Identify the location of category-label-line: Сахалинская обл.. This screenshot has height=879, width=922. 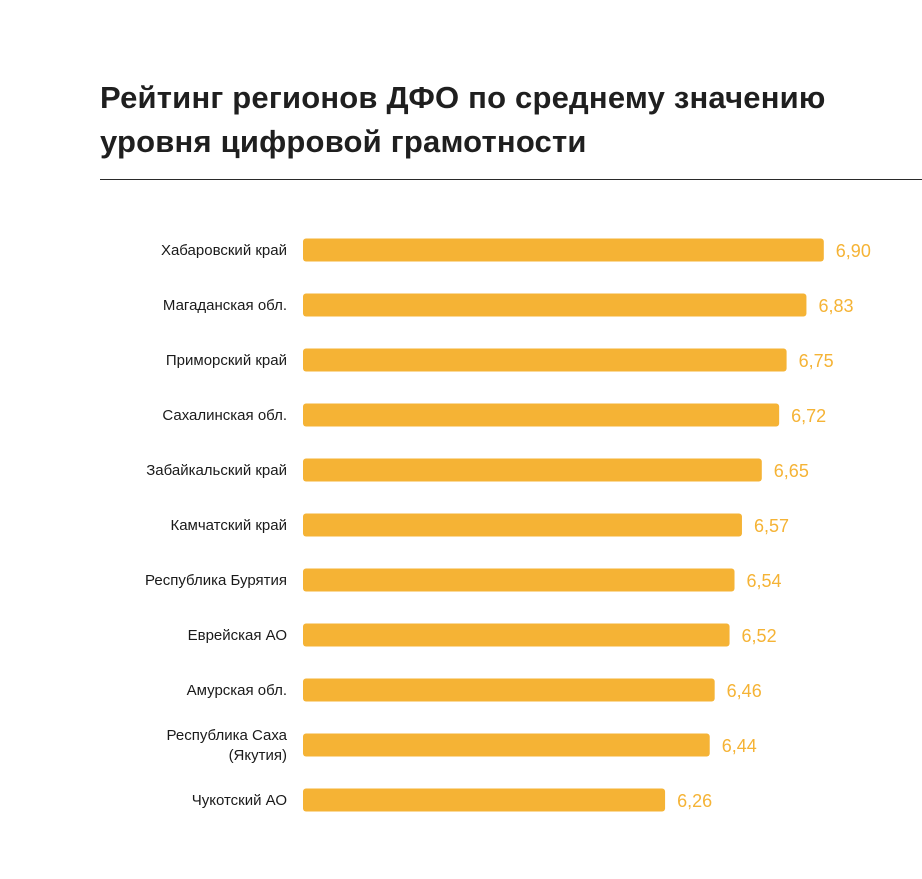
(224, 415).